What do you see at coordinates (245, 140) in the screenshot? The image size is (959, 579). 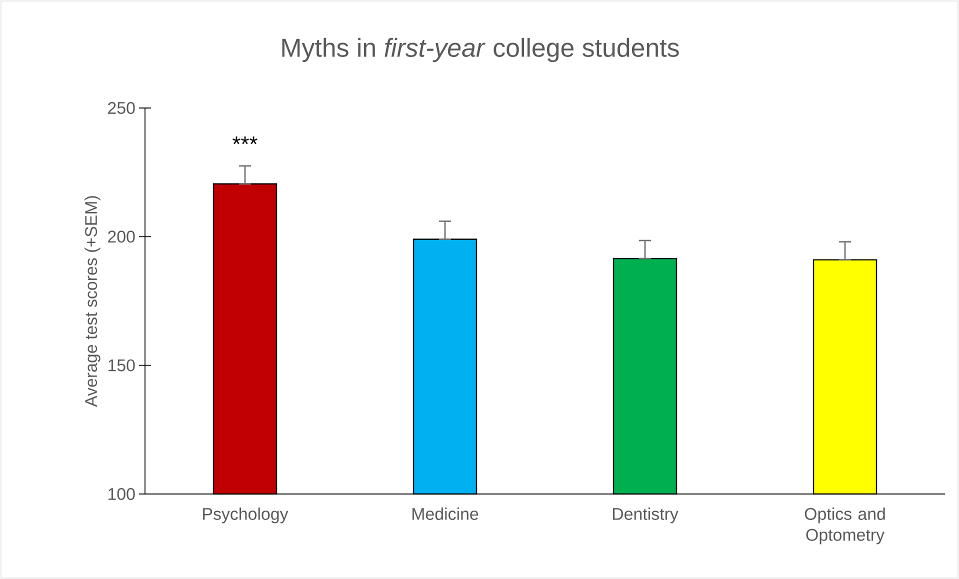 I see `annotation: ***` at bounding box center [245, 140].